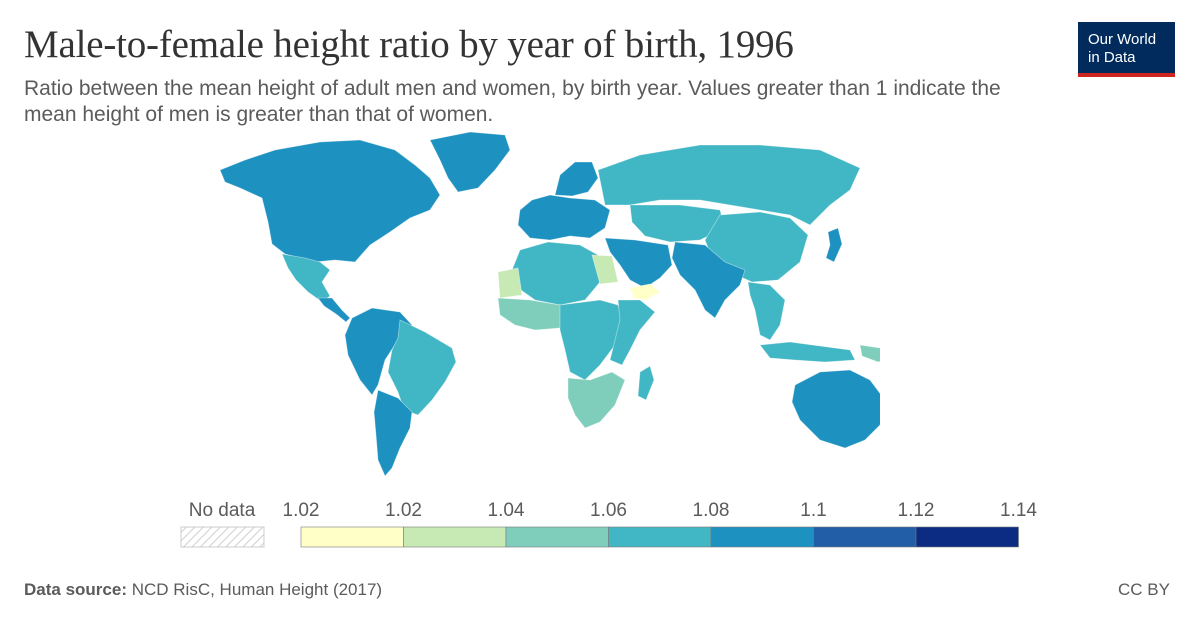  Describe the element at coordinates (1018, 510) in the screenshot. I see `legend-tick-label: 1.14` at that location.